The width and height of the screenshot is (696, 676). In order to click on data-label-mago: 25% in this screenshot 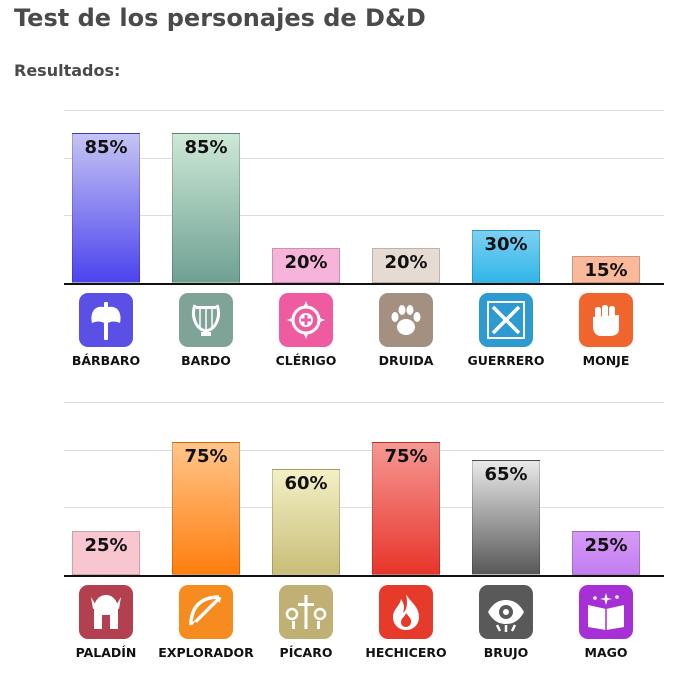, I will do `click(606, 545)`.